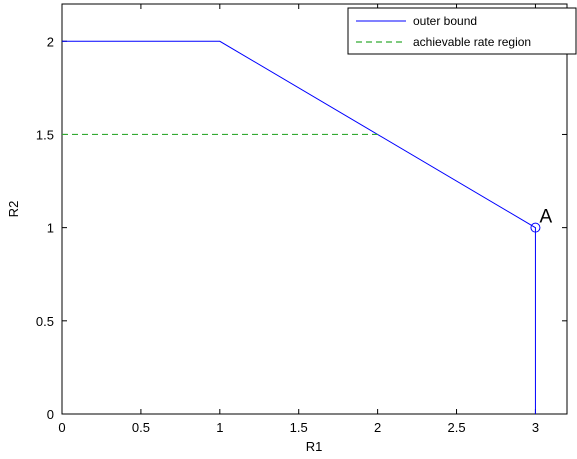 This screenshot has height=459, width=577. Describe the element at coordinates (314, 446) in the screenshot. I see `x-axis-label: R1` at that location.